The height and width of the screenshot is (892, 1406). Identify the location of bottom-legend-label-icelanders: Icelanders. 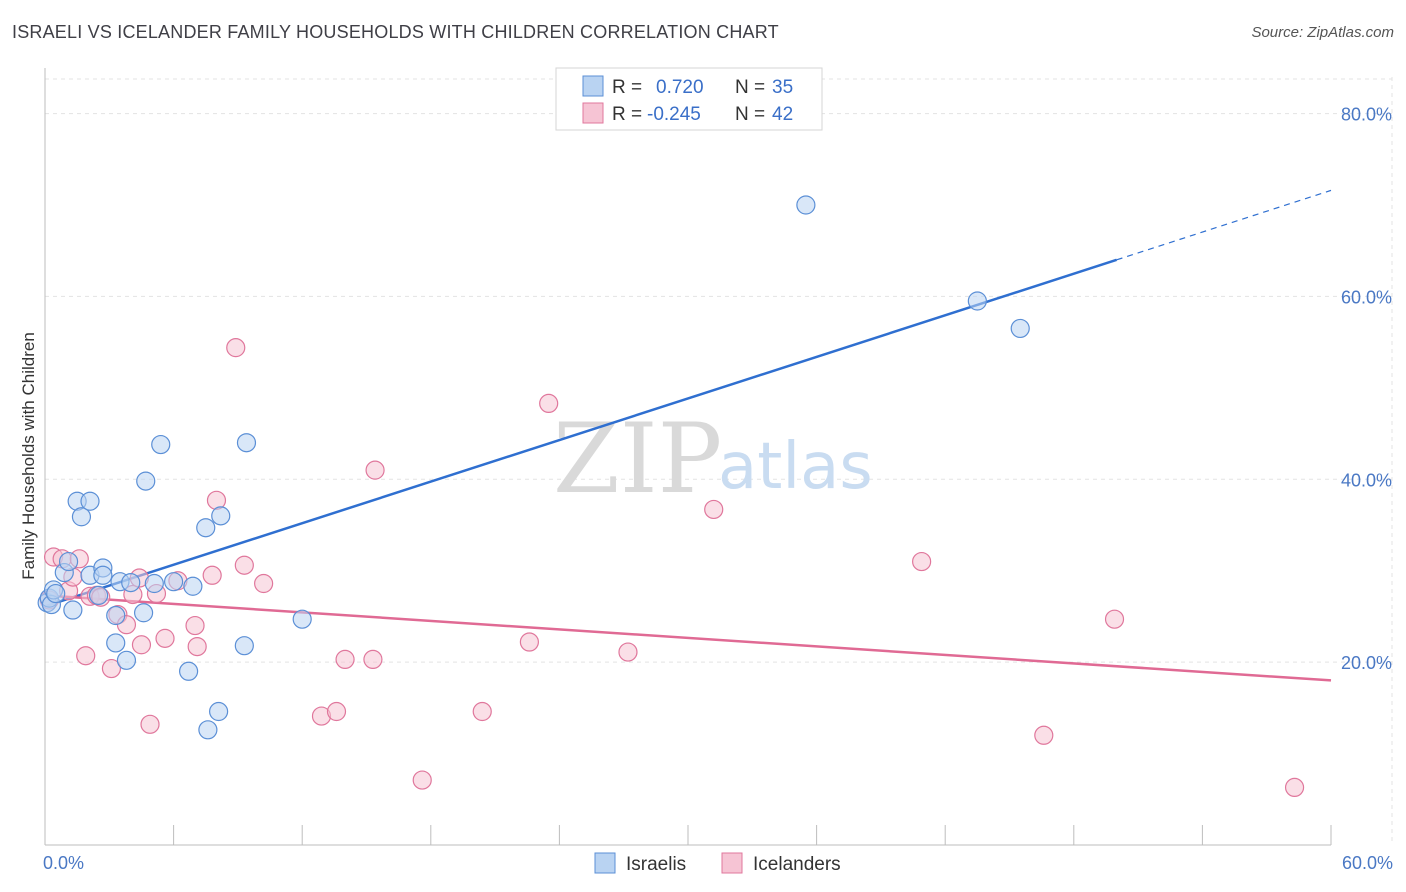
(797, 864).